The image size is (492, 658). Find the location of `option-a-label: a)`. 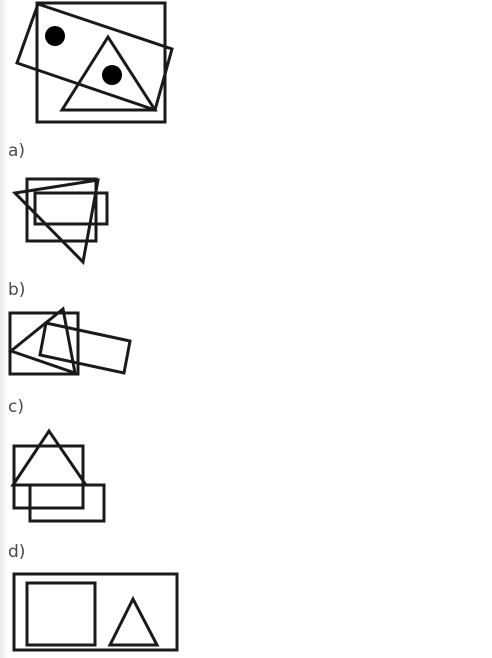

option-a-label: a) is located at coordinates (17, 151).